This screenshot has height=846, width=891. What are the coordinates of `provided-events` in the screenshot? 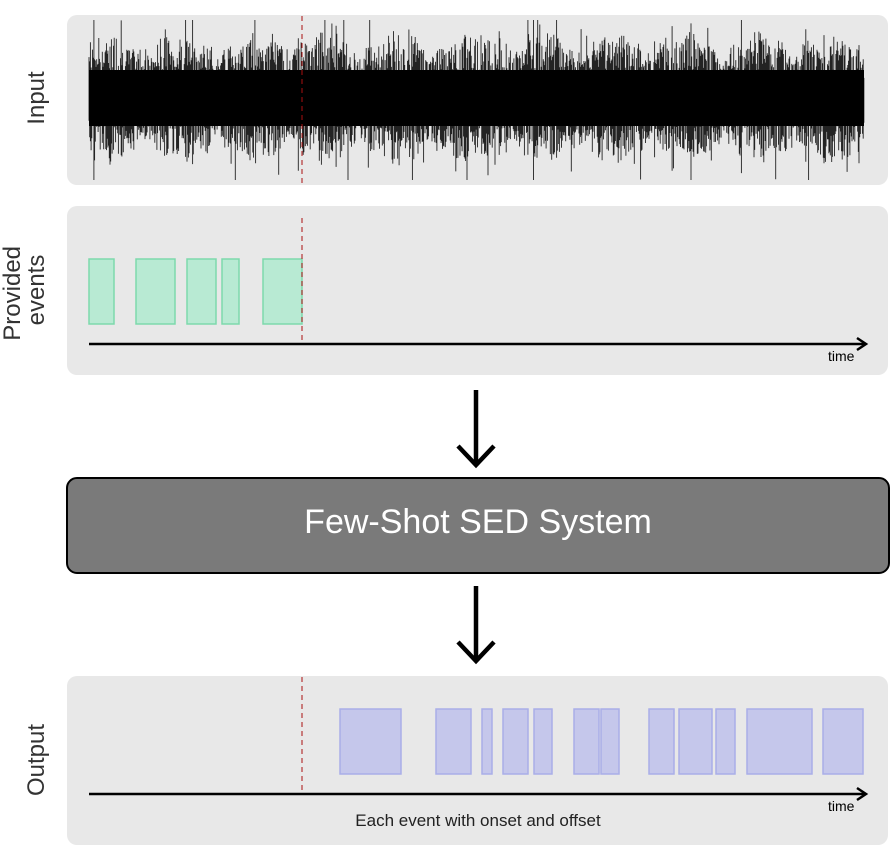 It's located at (195, 291).